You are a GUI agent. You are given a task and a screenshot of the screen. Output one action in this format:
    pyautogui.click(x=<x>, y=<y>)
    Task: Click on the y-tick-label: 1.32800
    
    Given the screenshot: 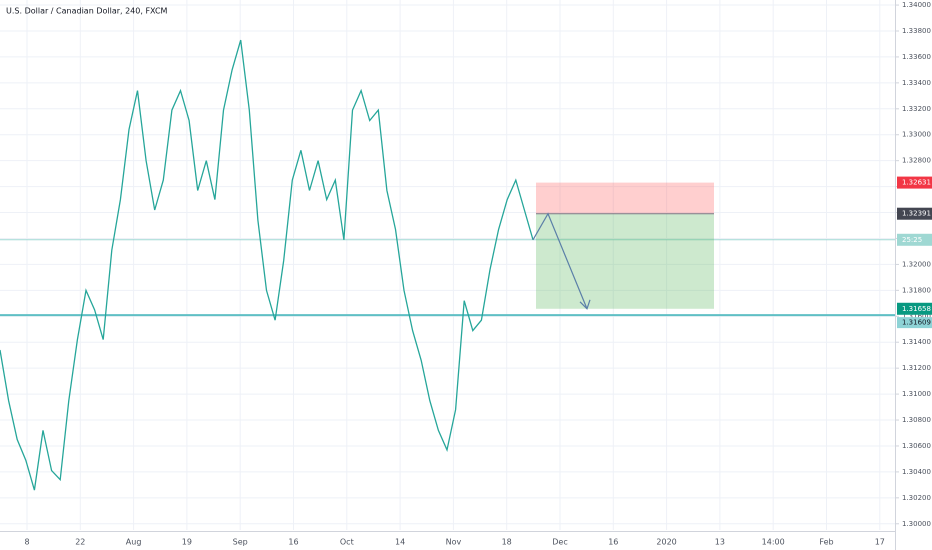 What is the action you would take?
    pyautogui.click(x=916, y=161)
    